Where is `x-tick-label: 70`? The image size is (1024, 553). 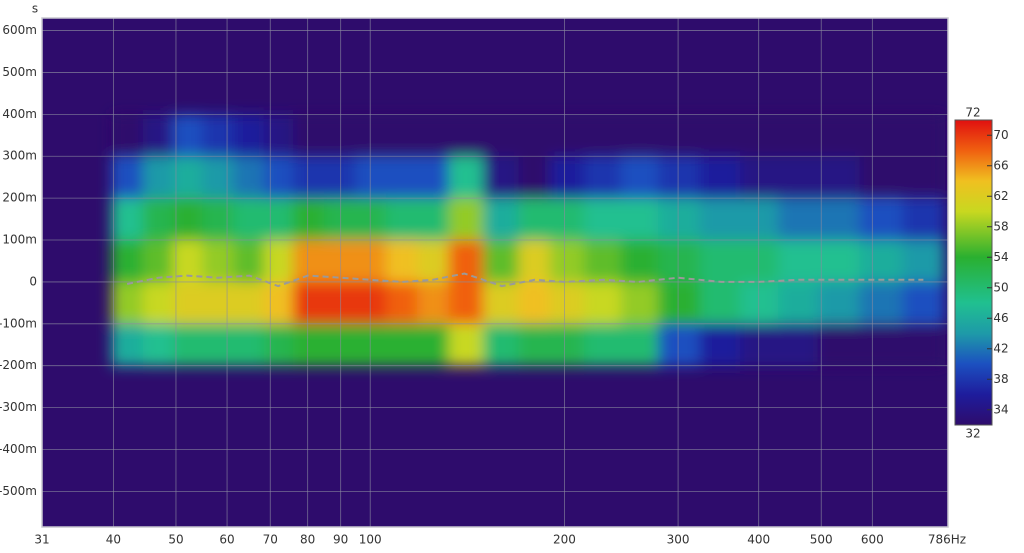 x-tick-label: 70 is located at coordinates (270, 540).